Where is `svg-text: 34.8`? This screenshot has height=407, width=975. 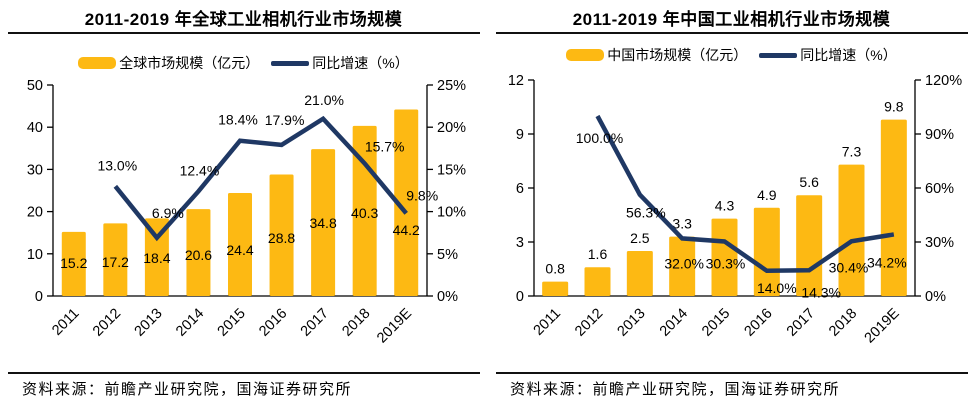 svg-text: 34.8 is located at coordinates (322, 223).